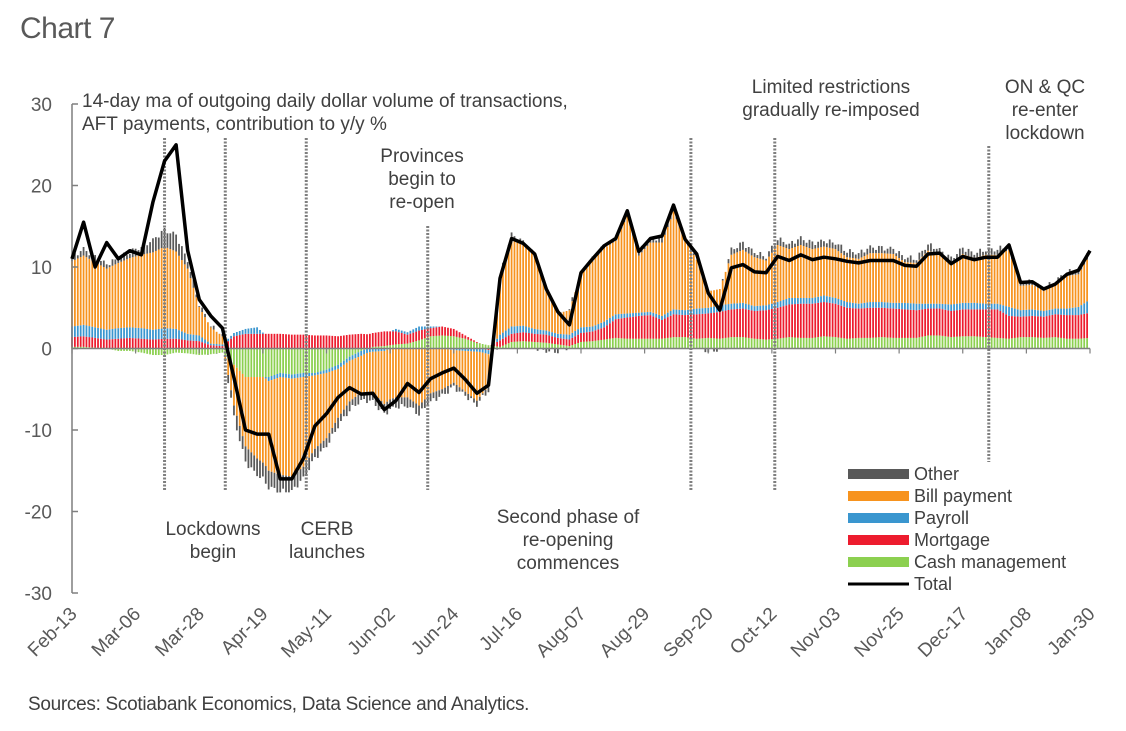 The image size is (1126, 731). I want to click on annotation-text: re-open, so click(422, 202).